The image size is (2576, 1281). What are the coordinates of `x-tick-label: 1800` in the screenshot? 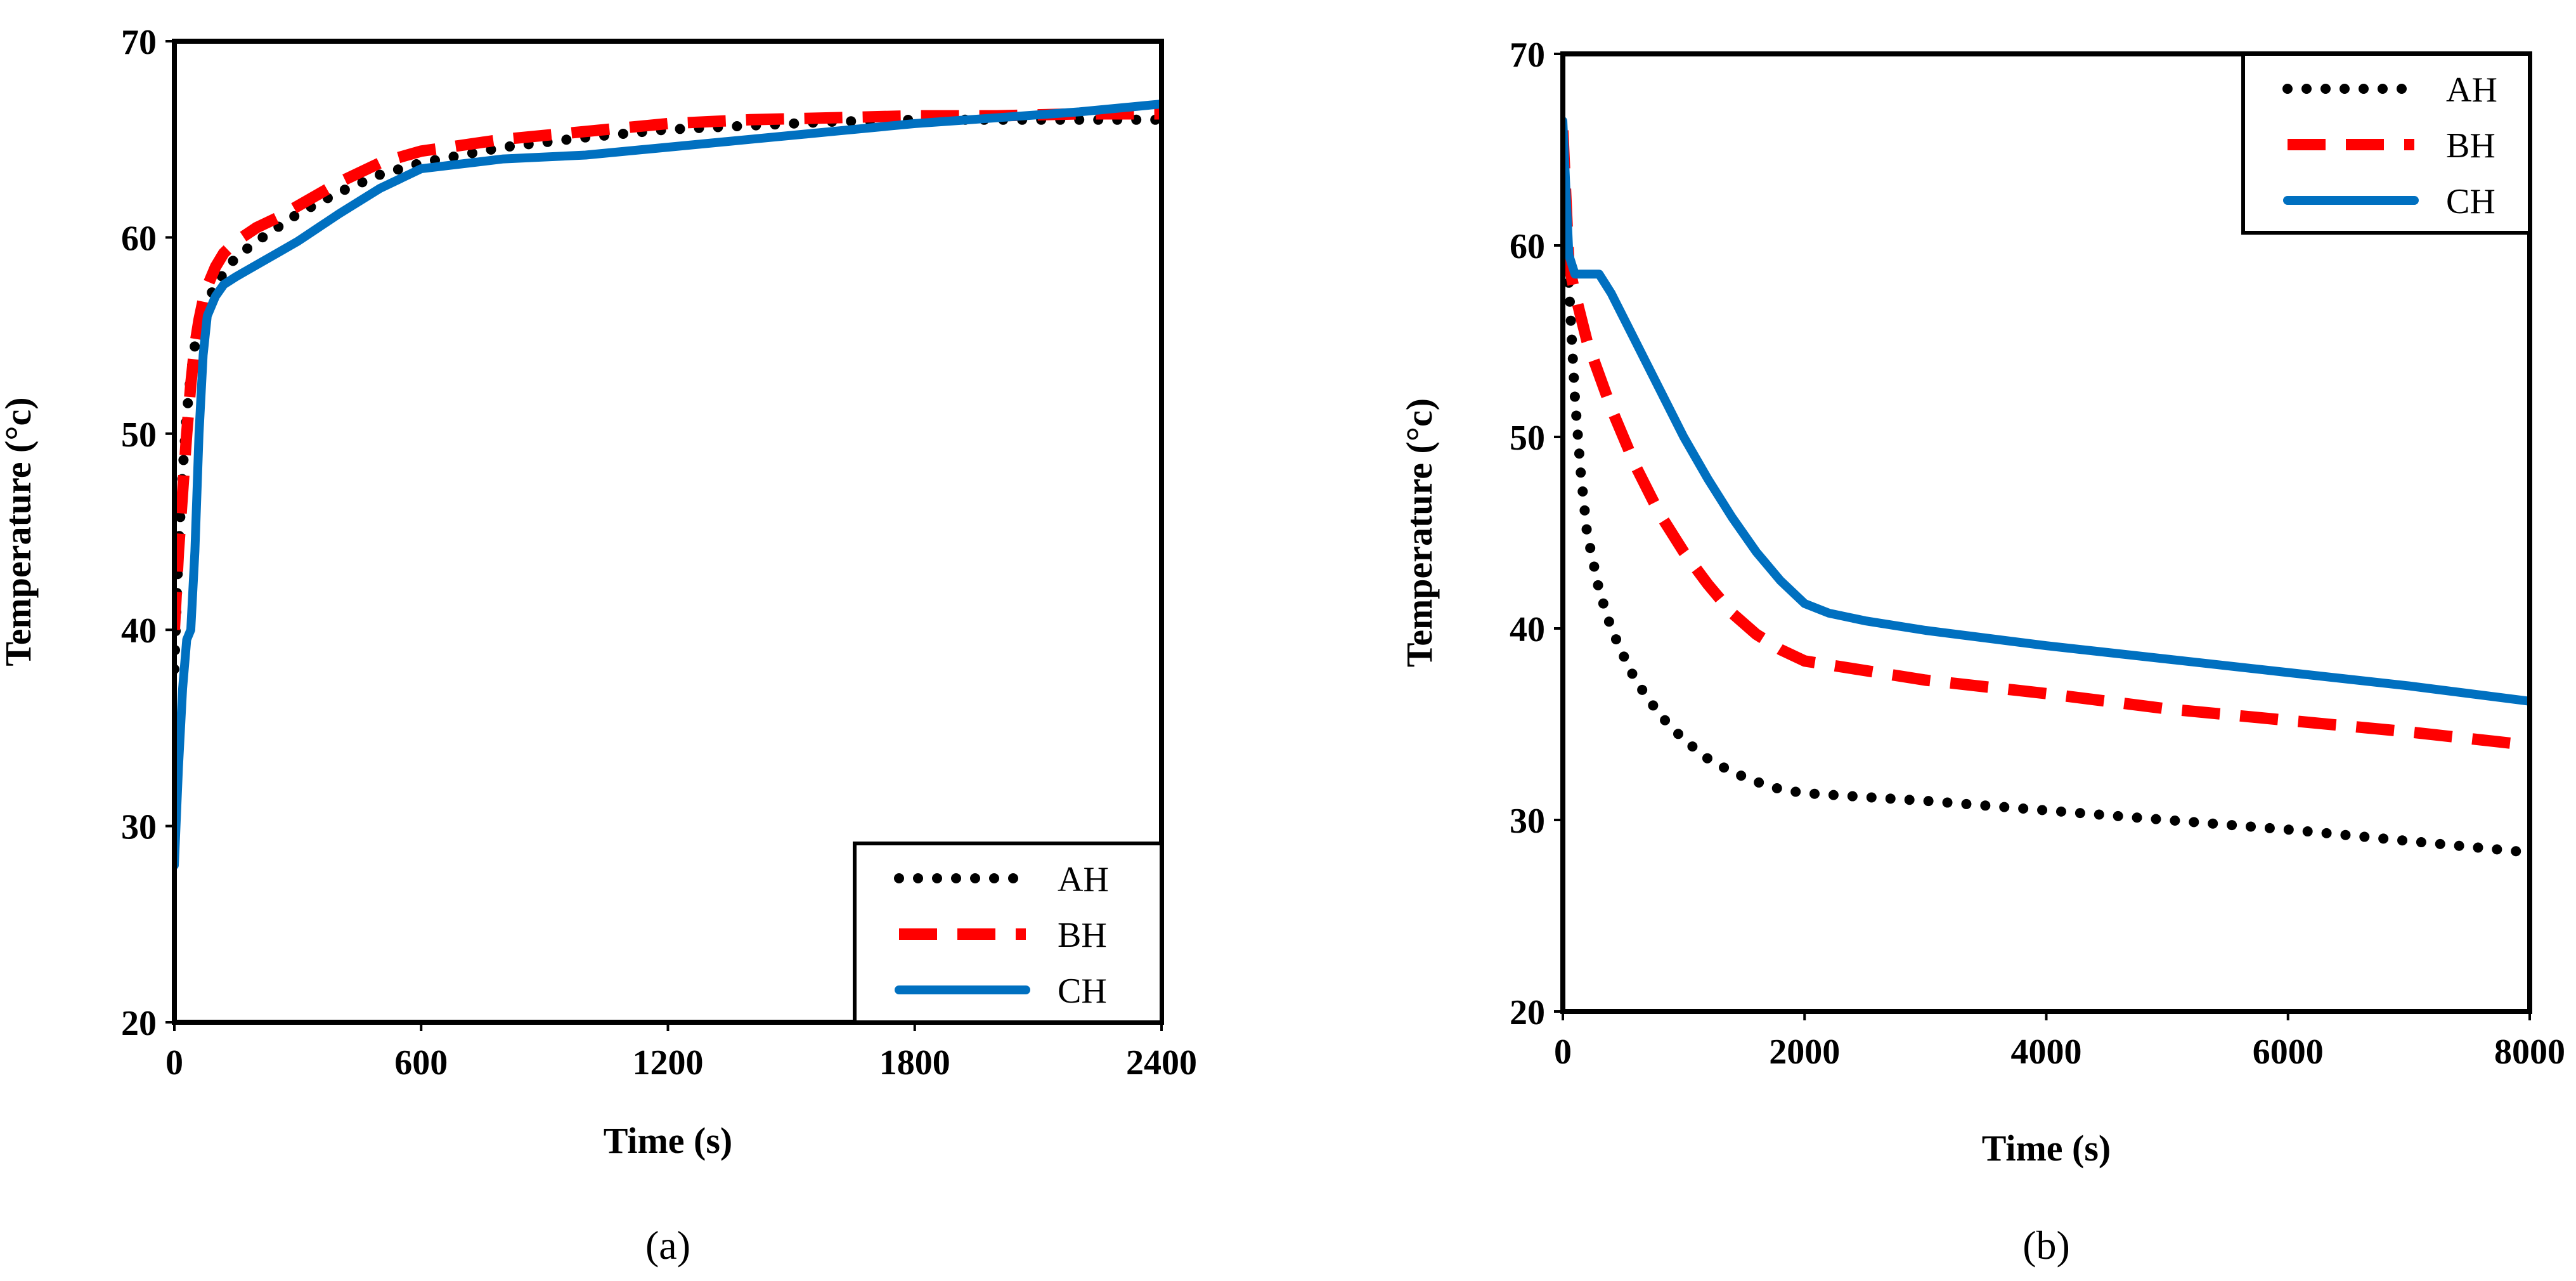 It's located at (914, 1063).